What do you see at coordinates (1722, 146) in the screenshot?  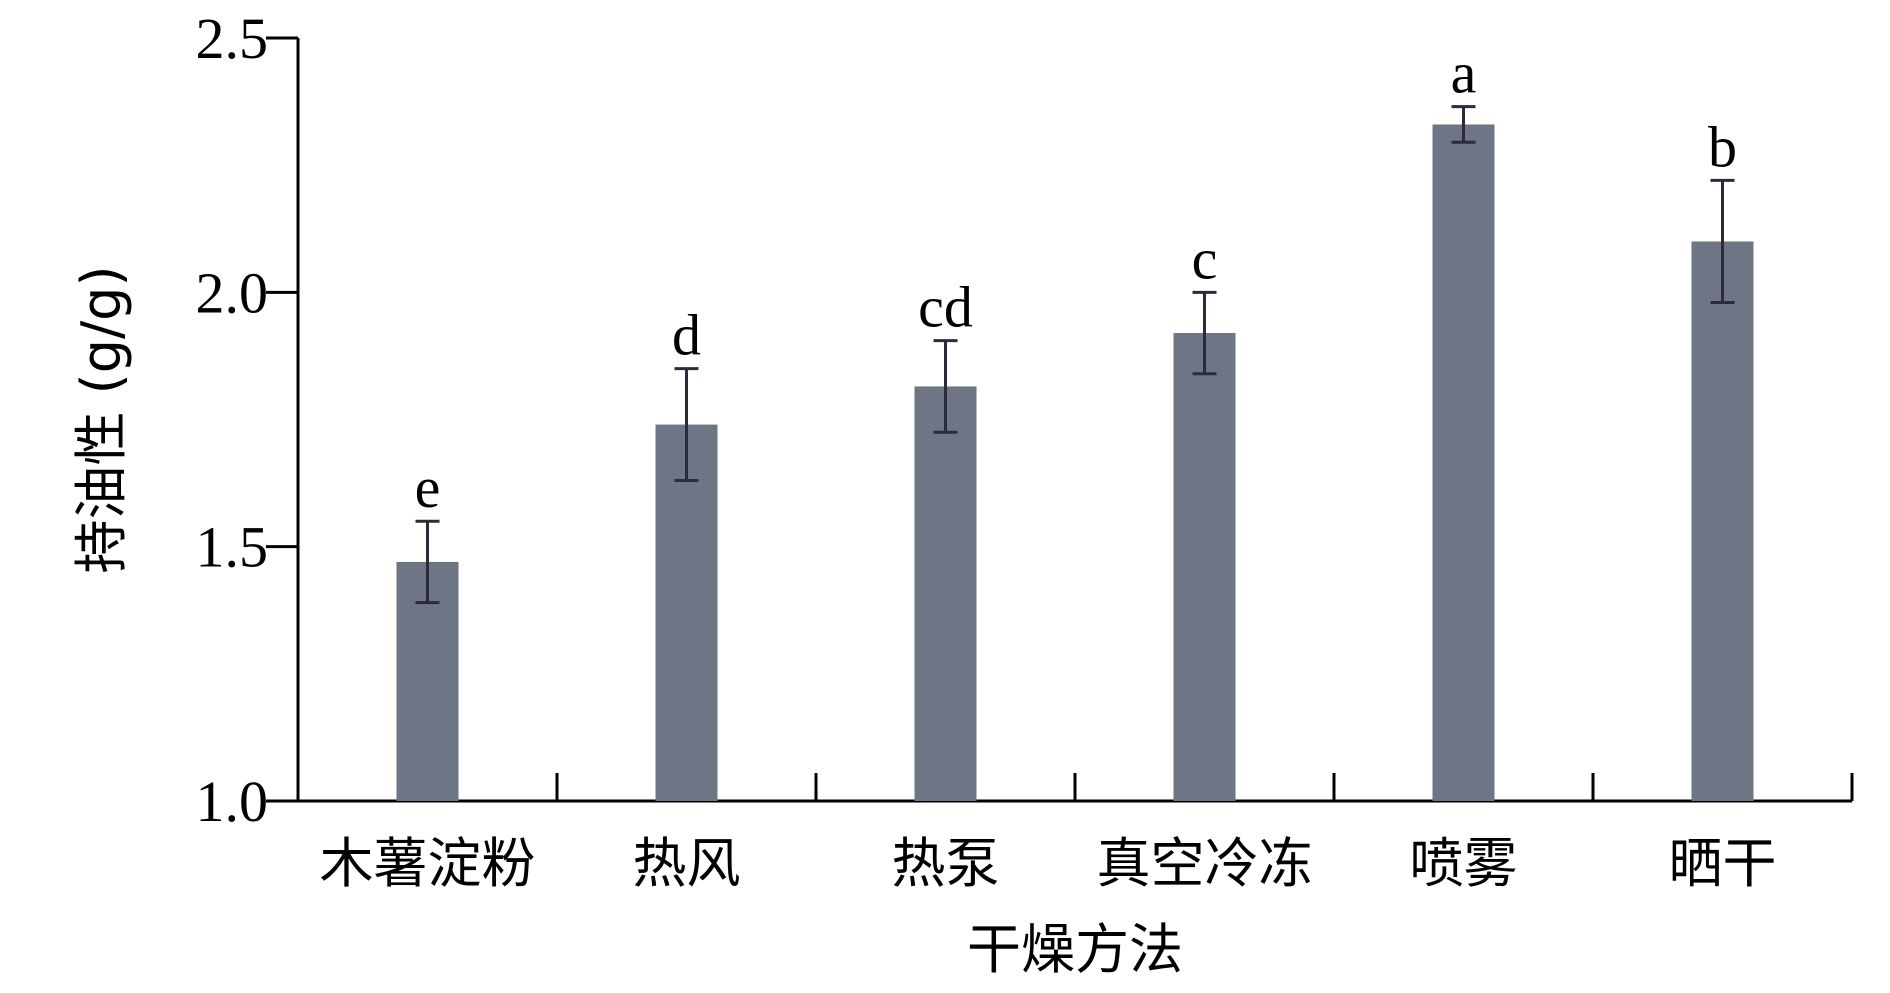 I see `significance-label: b` at bounding box center [1722, 146].